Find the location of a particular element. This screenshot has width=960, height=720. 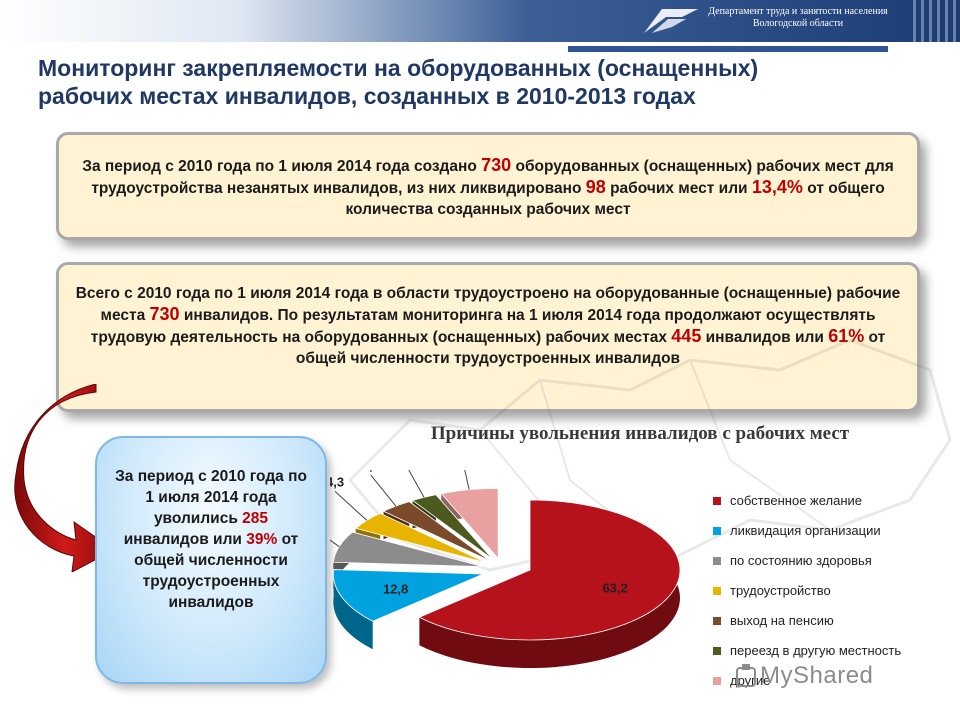

box1-liquidated-count: 98 is located at coordinates (595, 187).